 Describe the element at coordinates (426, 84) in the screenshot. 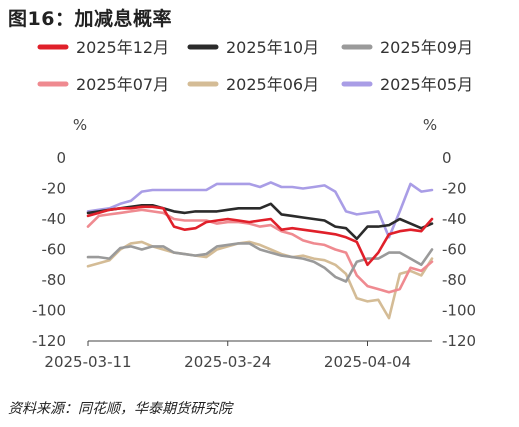

I see `legend-label: 2025年05月` at that location.